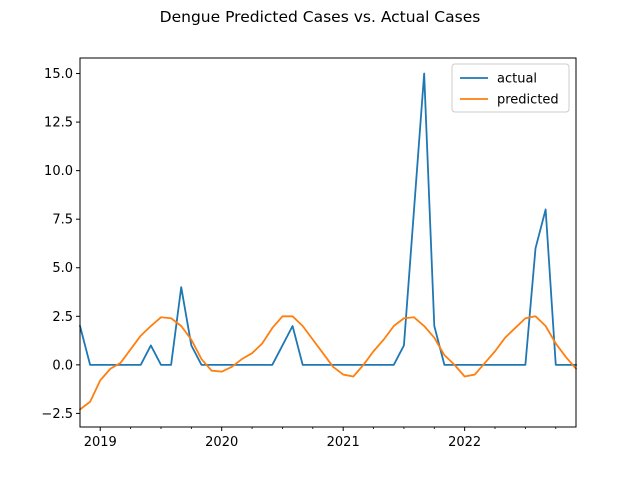  Describe the element at coordinates (58, 123) in the screenshot. I see `y-tick-label: 12.5` at that location.